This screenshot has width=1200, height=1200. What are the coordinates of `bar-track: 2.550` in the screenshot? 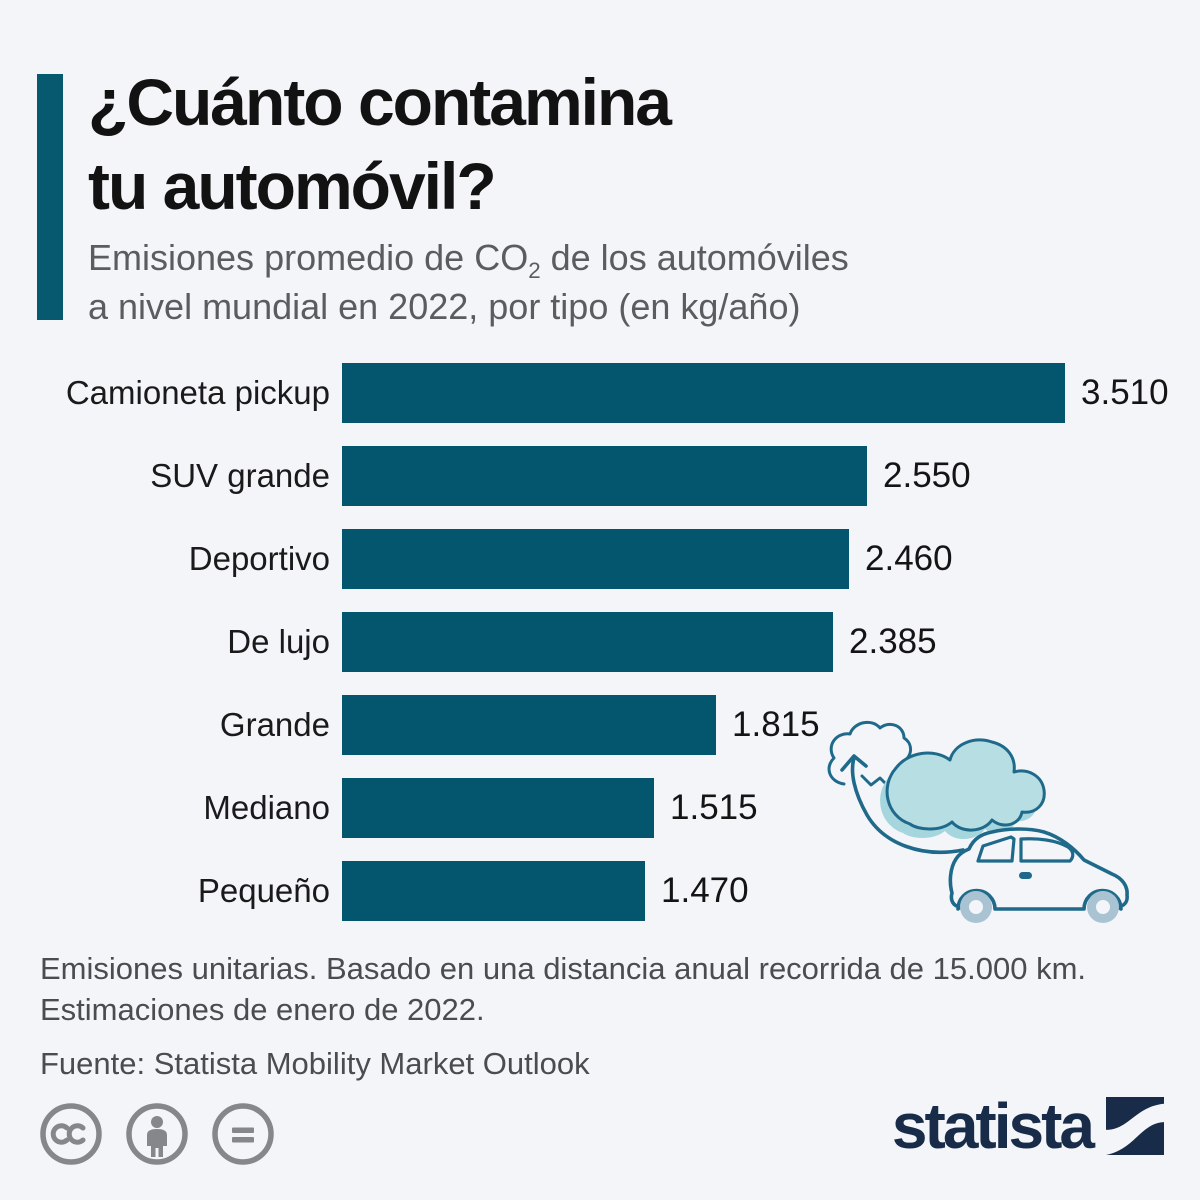 It's located at (751, 475).